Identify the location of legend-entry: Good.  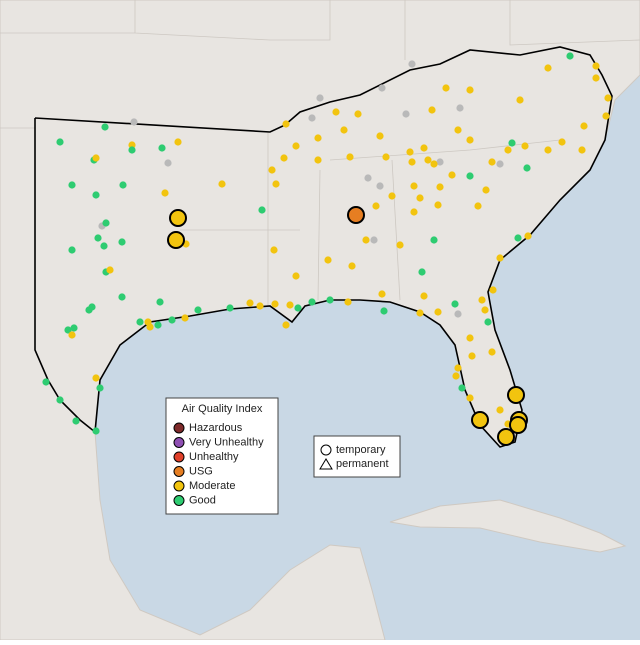
(202, 500).